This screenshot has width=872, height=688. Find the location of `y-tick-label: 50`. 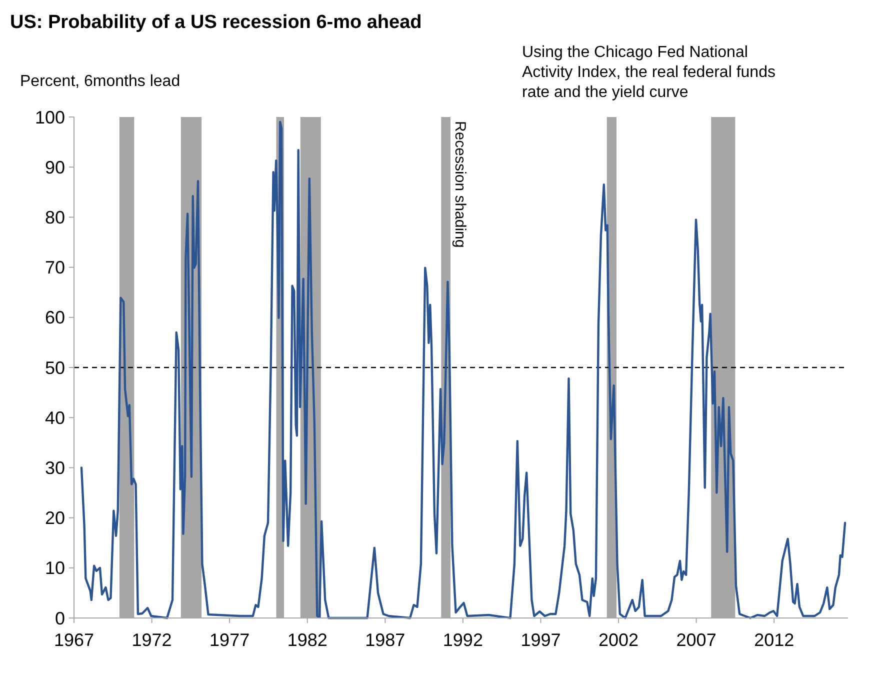

y-tick-label: 50 is located at coordinates (54, 368).